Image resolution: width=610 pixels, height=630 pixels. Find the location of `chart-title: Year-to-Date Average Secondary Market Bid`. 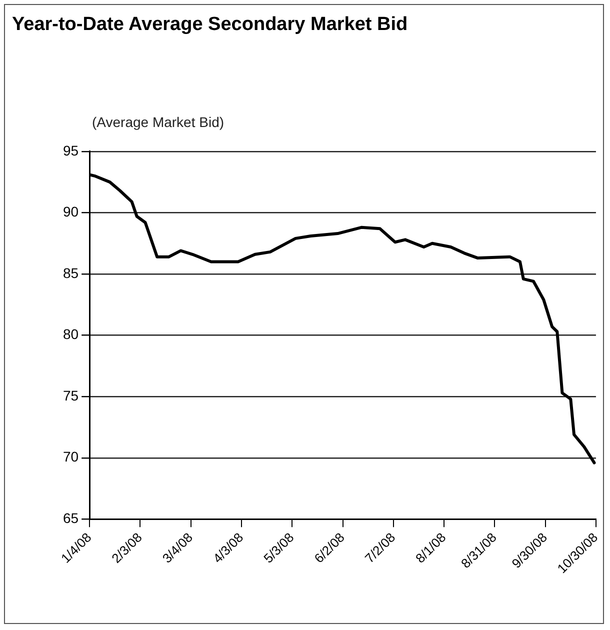

chart-title: Year-to-Date Average Secondary Market Bid is located at coordinates (210, 25).